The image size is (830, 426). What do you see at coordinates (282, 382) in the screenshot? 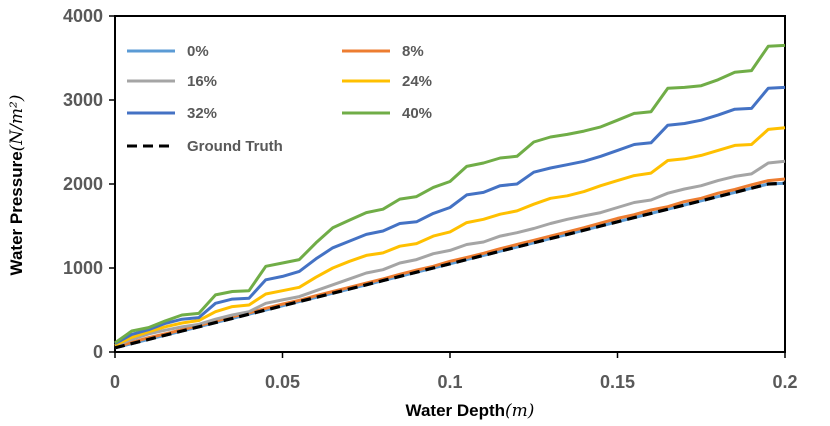
I see `x-tick-label: 0.05` at bounding box center [282, 382].